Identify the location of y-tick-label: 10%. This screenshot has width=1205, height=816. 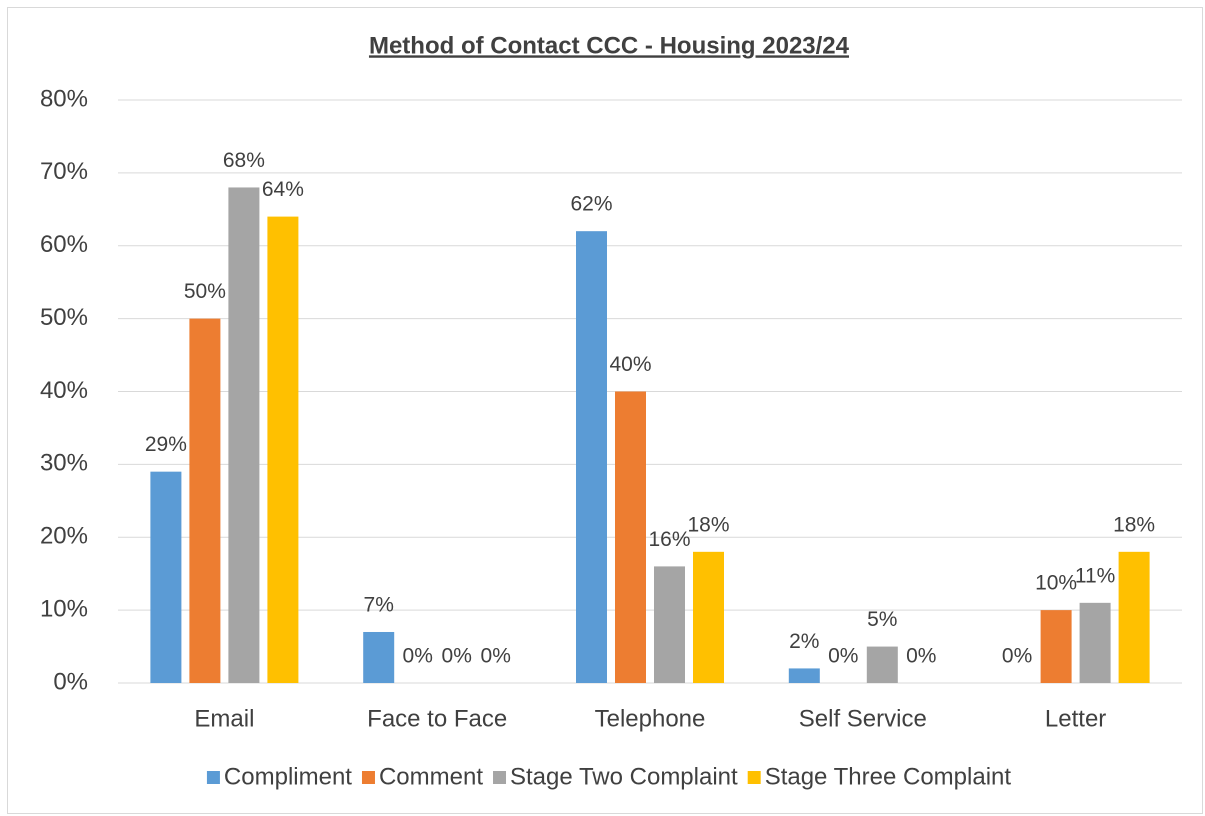
(64, 608).